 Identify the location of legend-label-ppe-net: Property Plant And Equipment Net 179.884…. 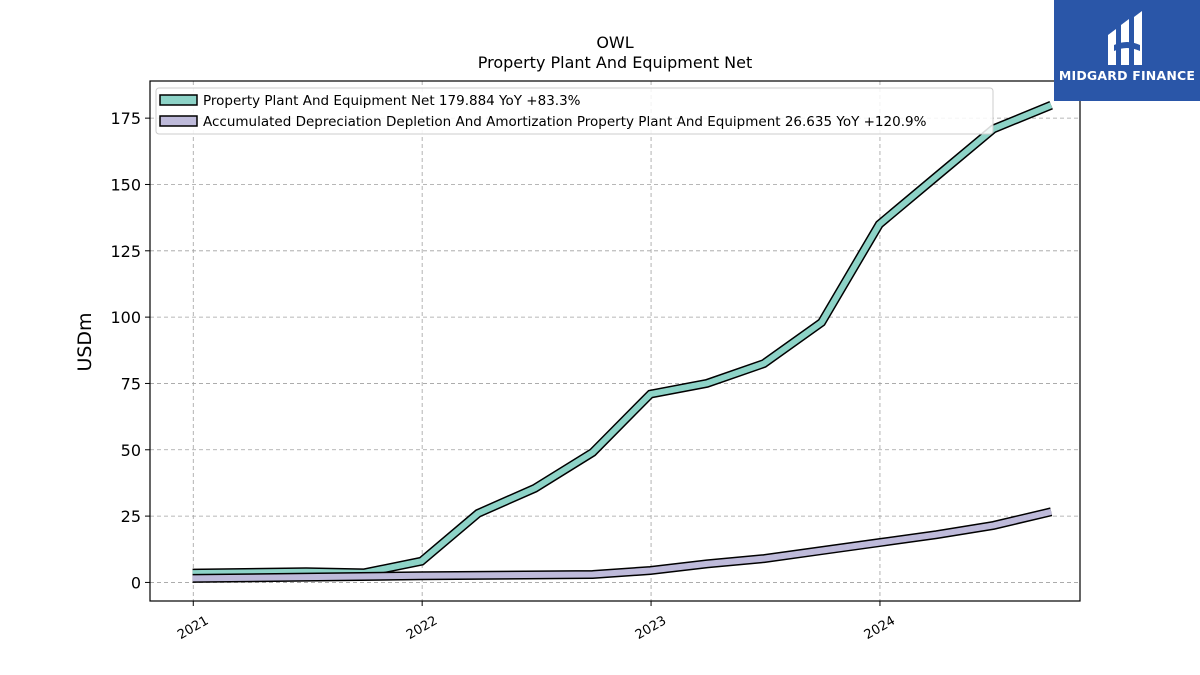
(392, 101).